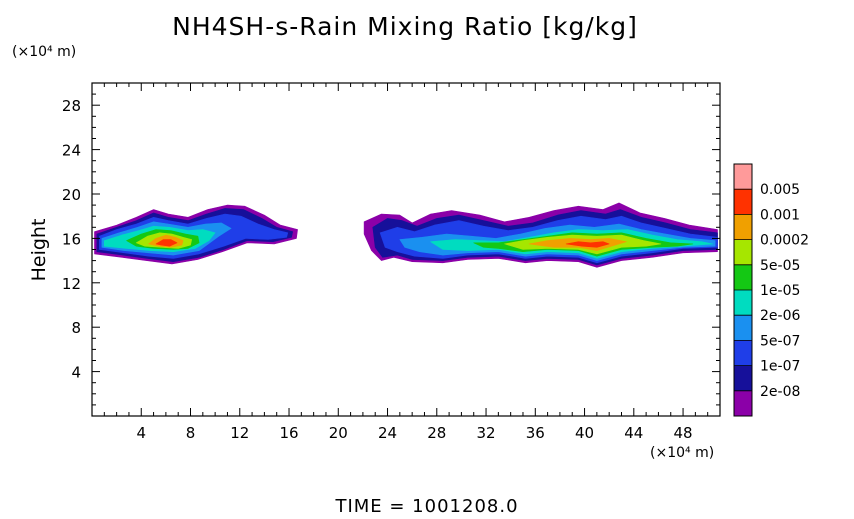 The height and width of the screenshot is (519, 854). Describe the element at coordinates (780, 316) in the screenshot. I see `colorbar-label: 2e-06` at that location.